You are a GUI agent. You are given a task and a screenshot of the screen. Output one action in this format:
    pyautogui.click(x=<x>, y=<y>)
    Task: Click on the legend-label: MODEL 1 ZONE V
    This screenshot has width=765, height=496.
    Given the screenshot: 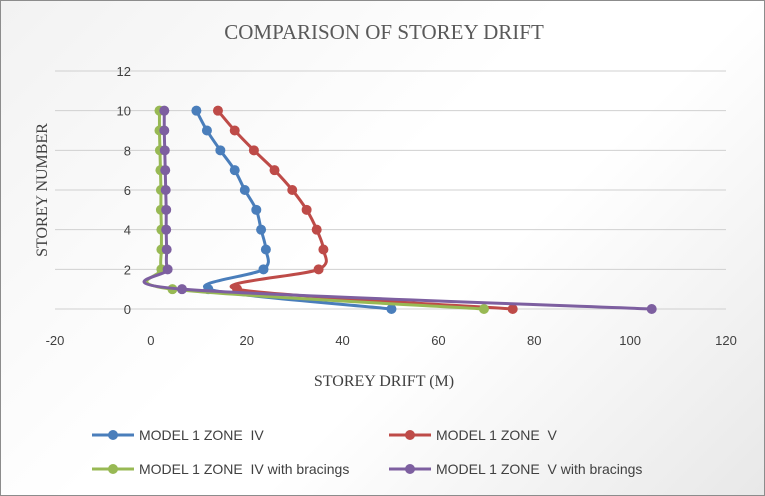 What is the action you would take?
    pyautogui.click(x=497, y=435)
    